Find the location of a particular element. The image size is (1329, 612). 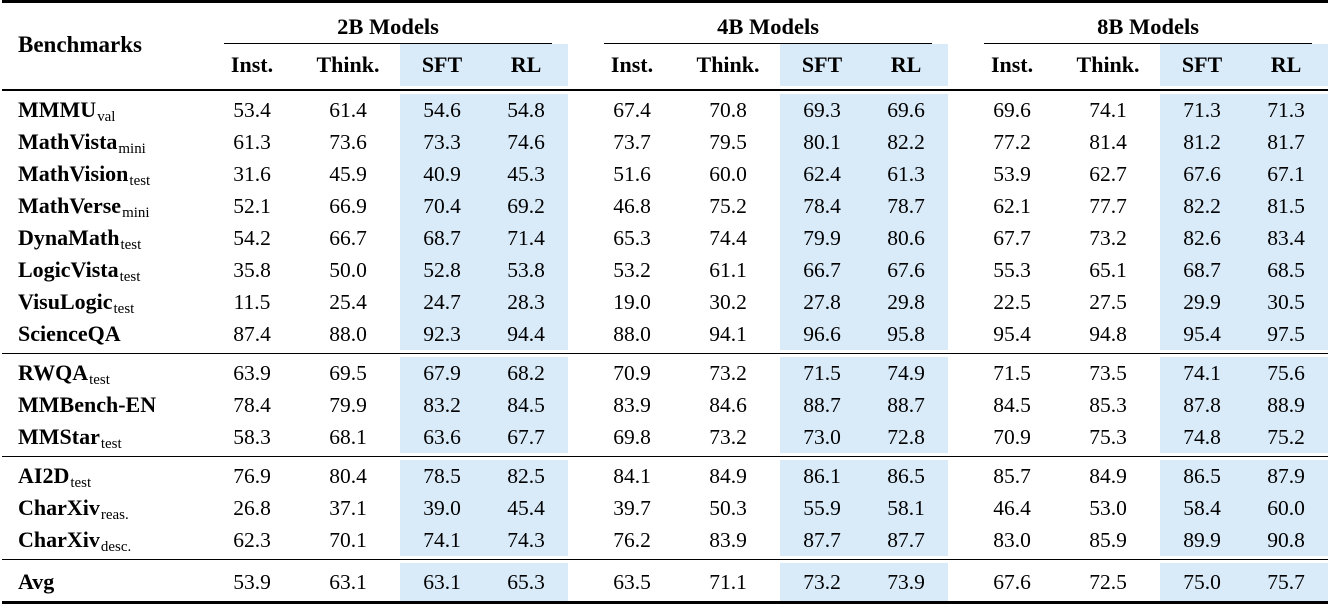

cell-ai2d-test-8b-think: 84.9 is located at coordinates (1108, 475).